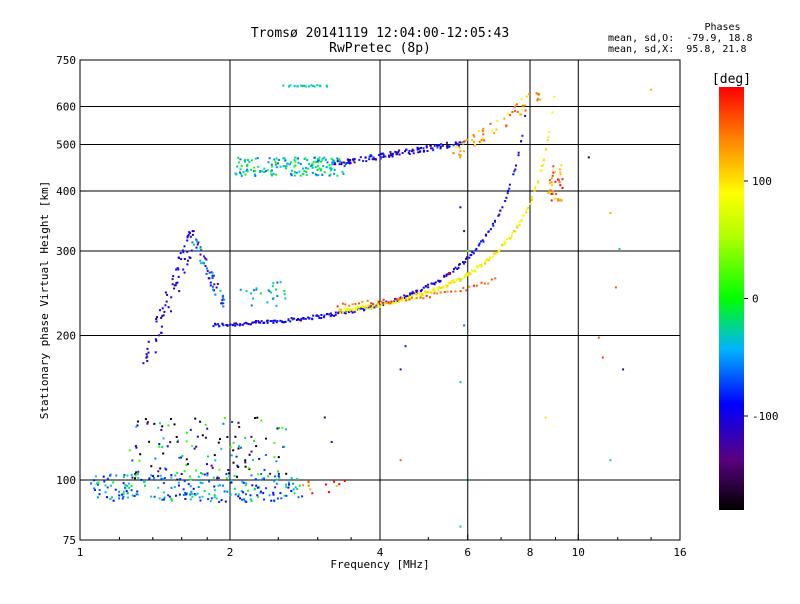  Describe the element at coordinates (230, 552) in the screenshot. I see `x-tick-label: 2` at that location.